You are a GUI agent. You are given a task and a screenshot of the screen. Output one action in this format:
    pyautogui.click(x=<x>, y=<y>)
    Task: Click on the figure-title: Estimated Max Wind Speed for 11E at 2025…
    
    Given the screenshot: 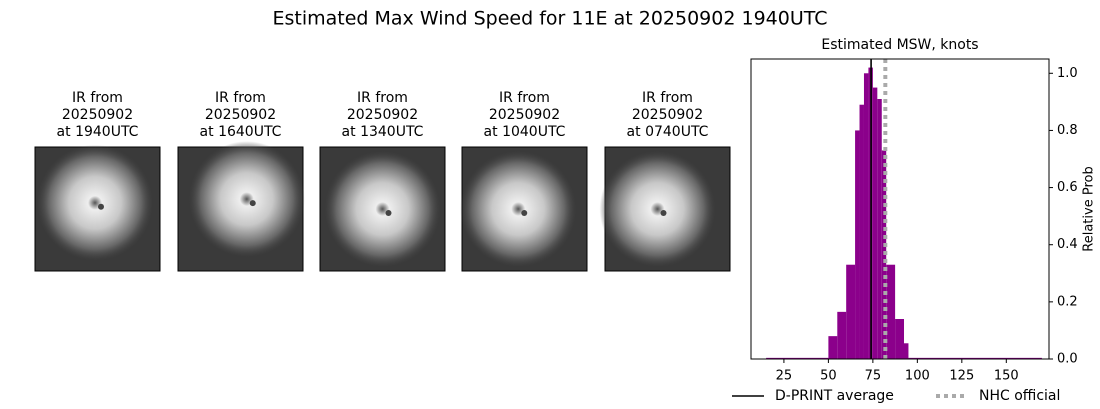 What is the action you would take?
    pyautogui.click(x=549, y=19)
    